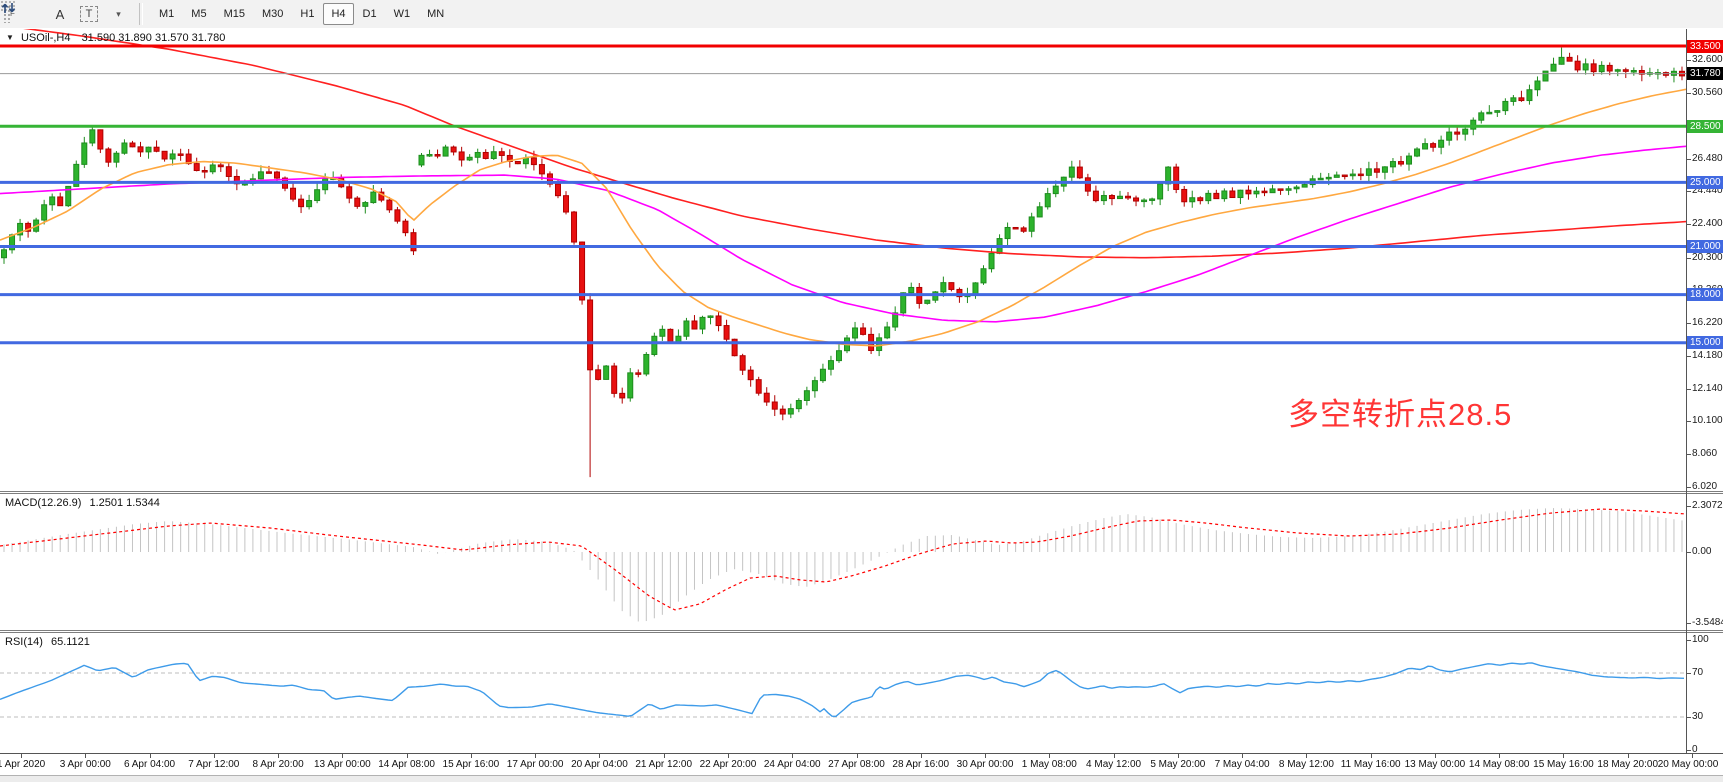 The image size is (1723, 782). I want to click on price-axis-border, so click(1686, 402).